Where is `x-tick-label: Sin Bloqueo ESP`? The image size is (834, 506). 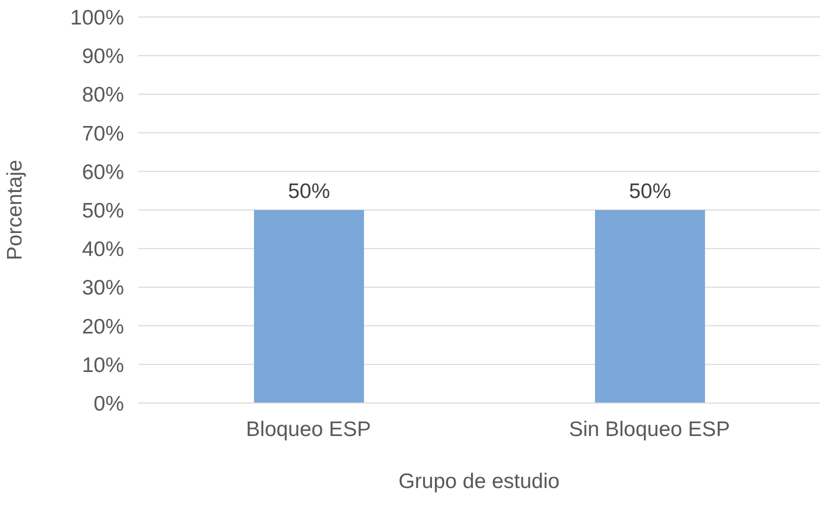 x-tick-label: Sin Bloqueo ESP is located at coordinates (649, 429).